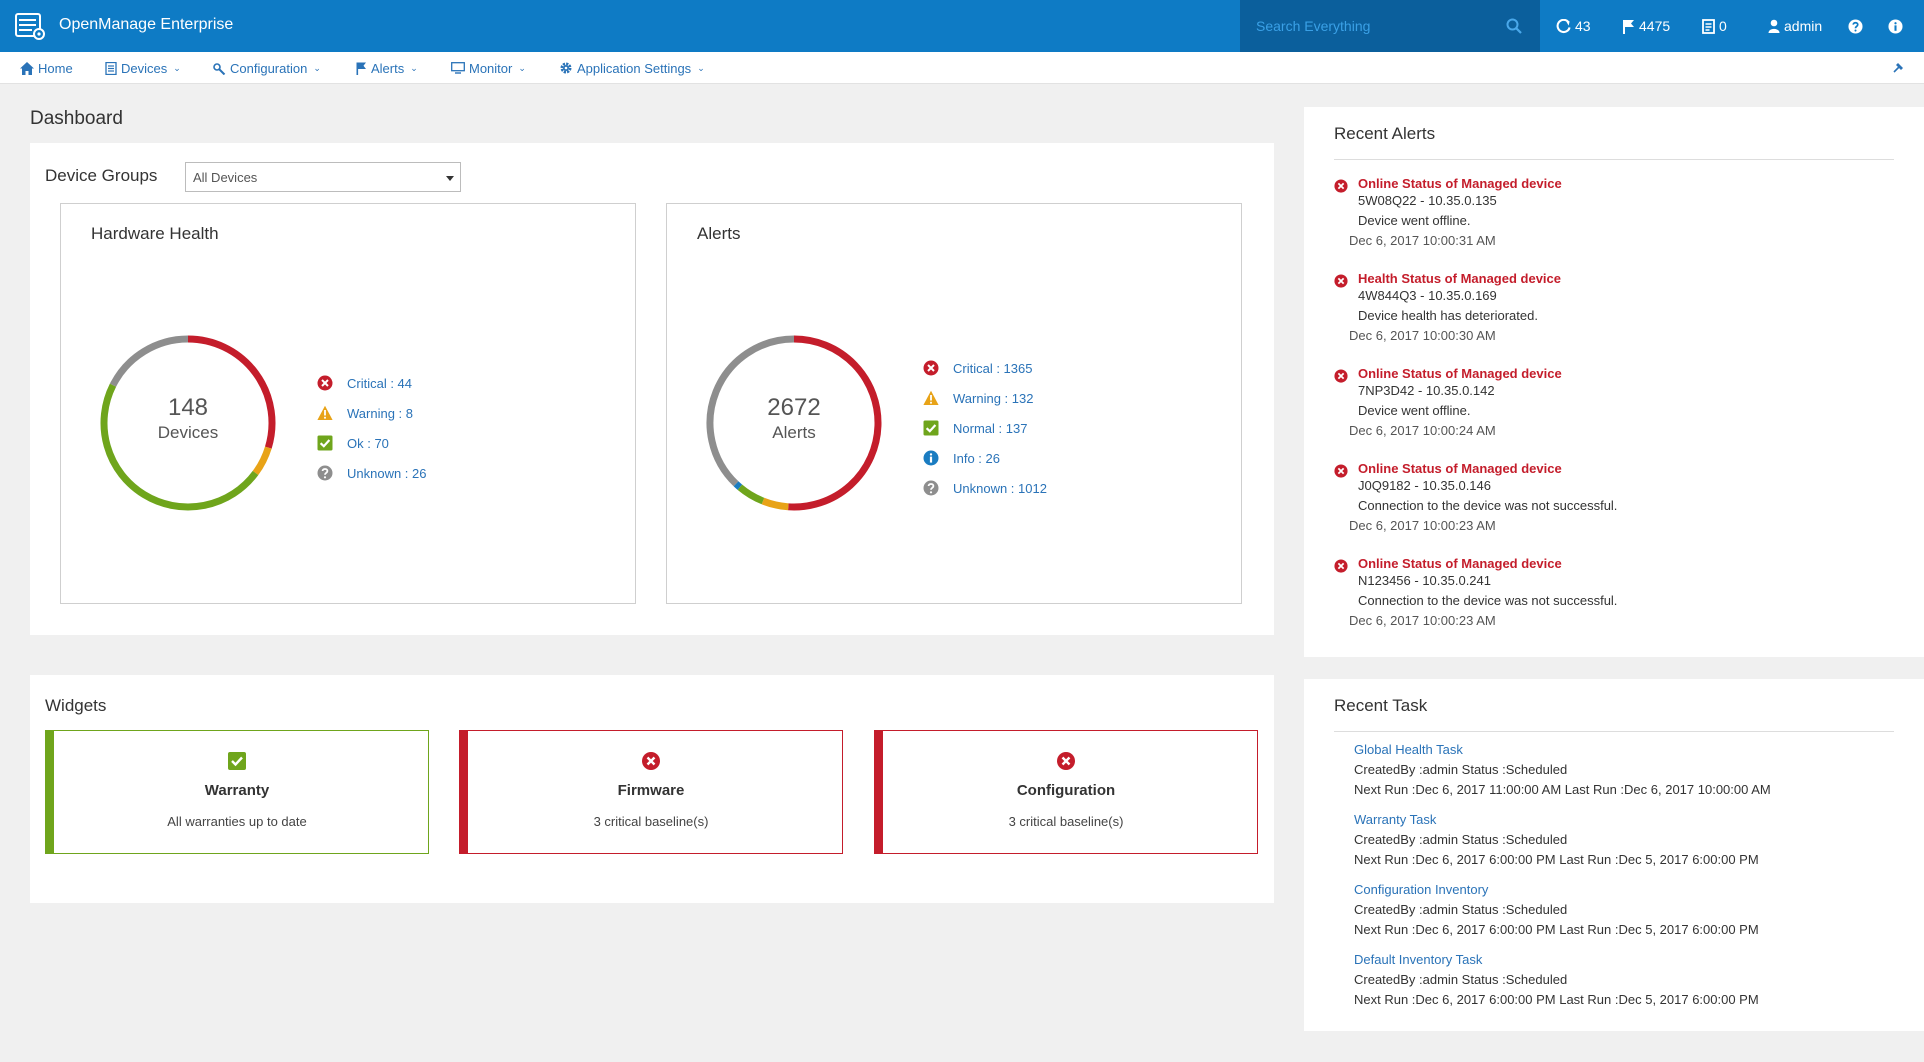 The width and height of the screenshot is (1924, 1062). I want to click on nav-alerts: Alerts ⌄, so click(387, 68).